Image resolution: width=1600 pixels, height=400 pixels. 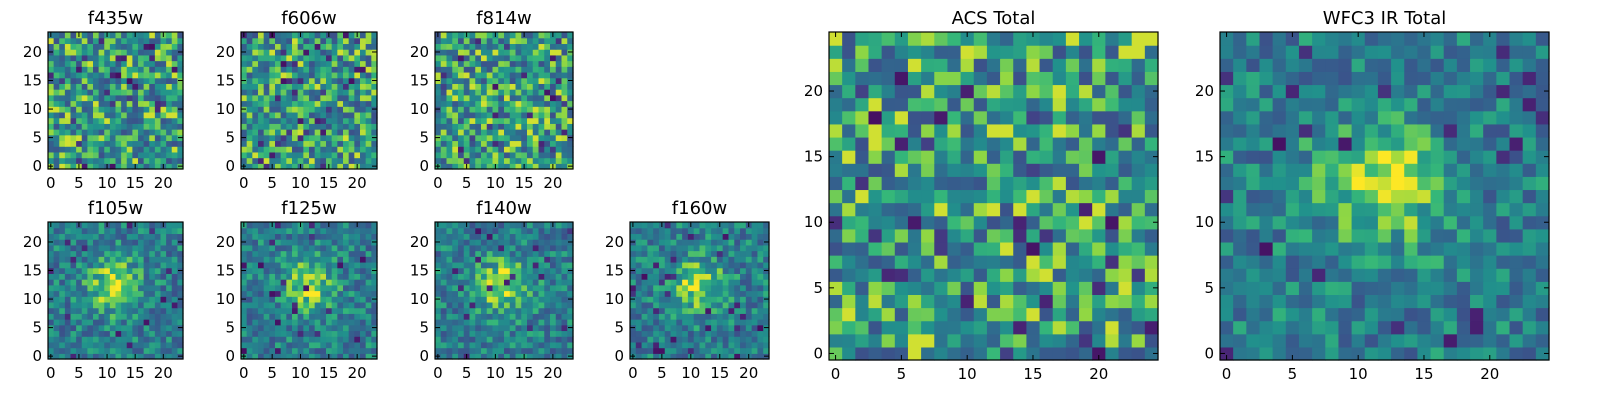 I want to click on y-tick-label: 20, so click(x=225, y=52).